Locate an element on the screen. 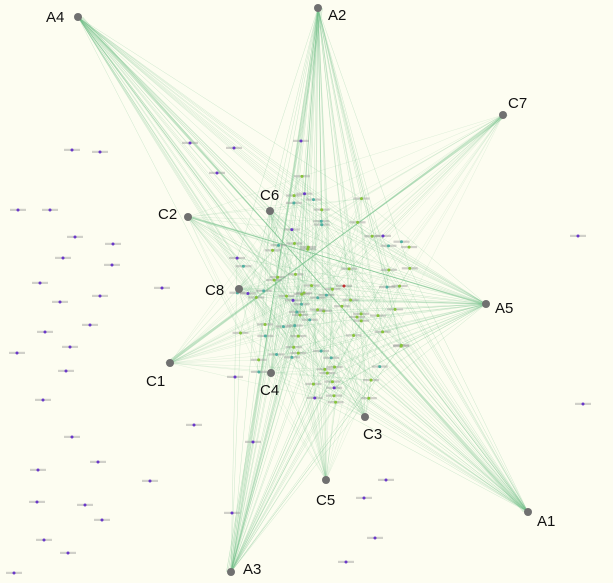 The height and width of the screenshot is (583, 613). hub-node-c1: C1 is located at coordinates (160, 374).